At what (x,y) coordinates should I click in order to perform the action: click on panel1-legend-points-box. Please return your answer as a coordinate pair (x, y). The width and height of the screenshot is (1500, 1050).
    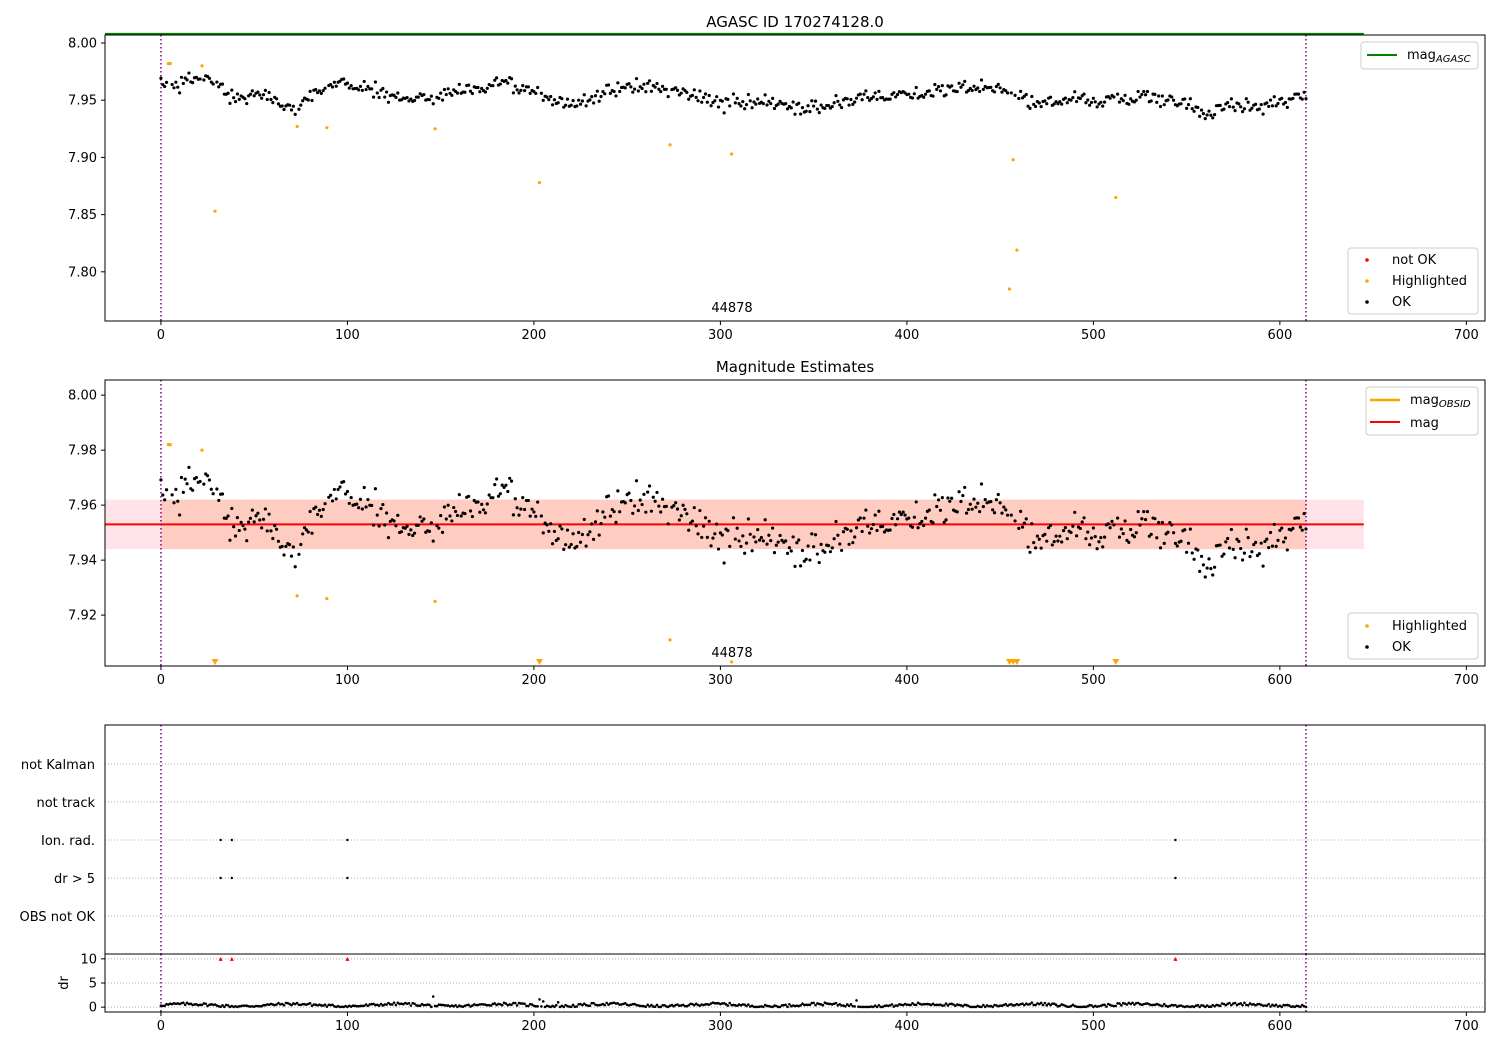
    Looking at the image, I should click on (1413, 281).